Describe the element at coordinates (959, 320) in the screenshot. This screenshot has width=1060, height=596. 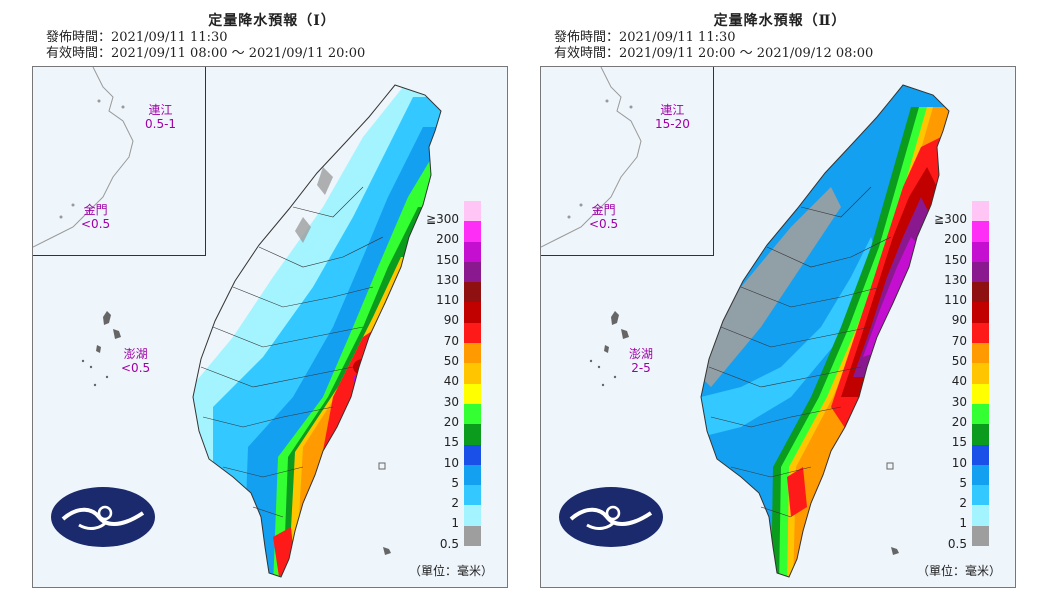
I see `legend-label: 90` at that location.